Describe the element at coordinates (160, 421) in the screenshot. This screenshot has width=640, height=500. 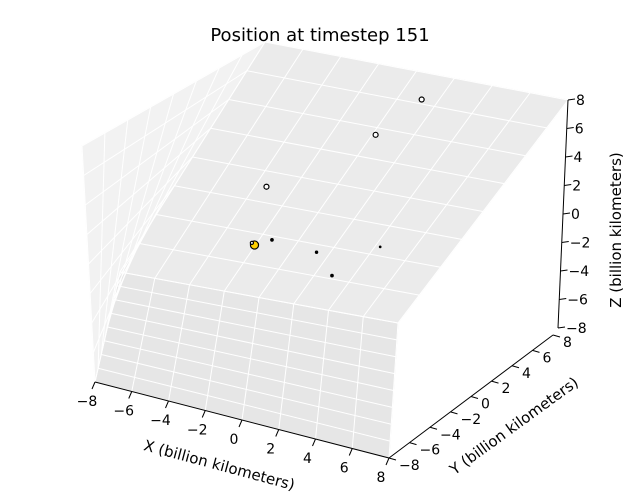
I see `x-tick-label: −4` at that location.